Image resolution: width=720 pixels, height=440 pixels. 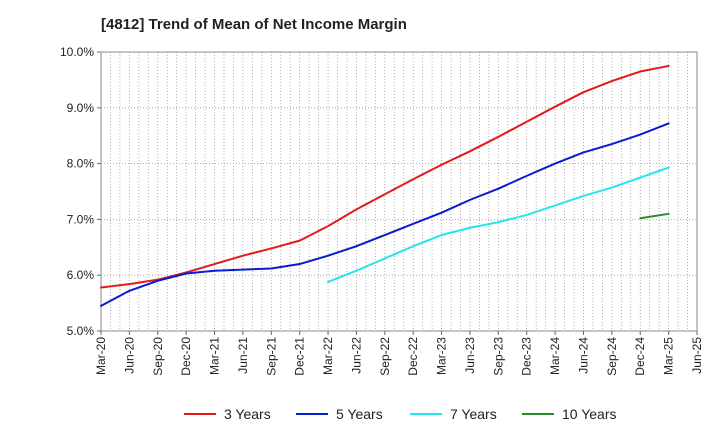 I want to click on x-tick-label: Dec-23, so click(x=527, y=356).